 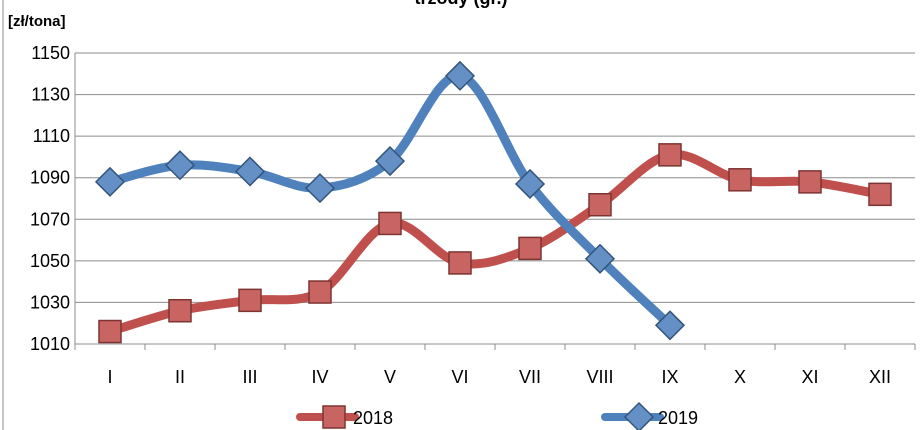 I want to click on x-tick-label: XII, so click(x=880, y=377).